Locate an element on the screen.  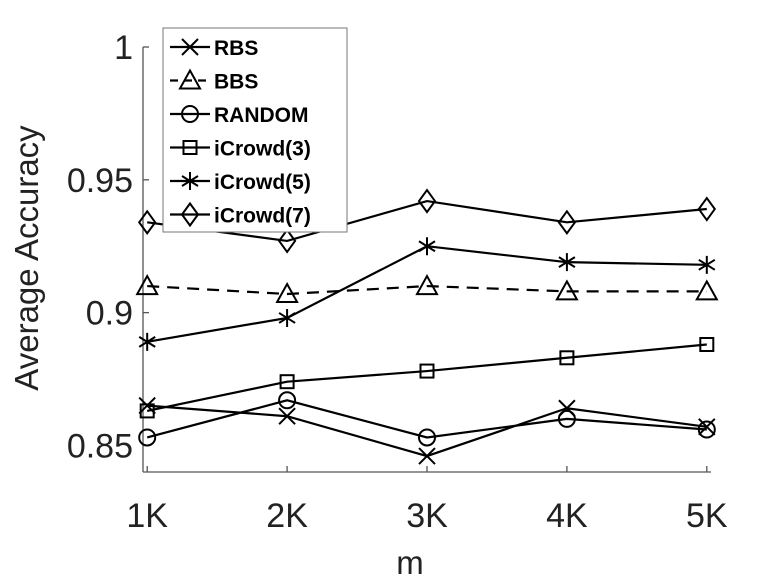
x-tick-label: 1K is located at coordinates (147, 516).